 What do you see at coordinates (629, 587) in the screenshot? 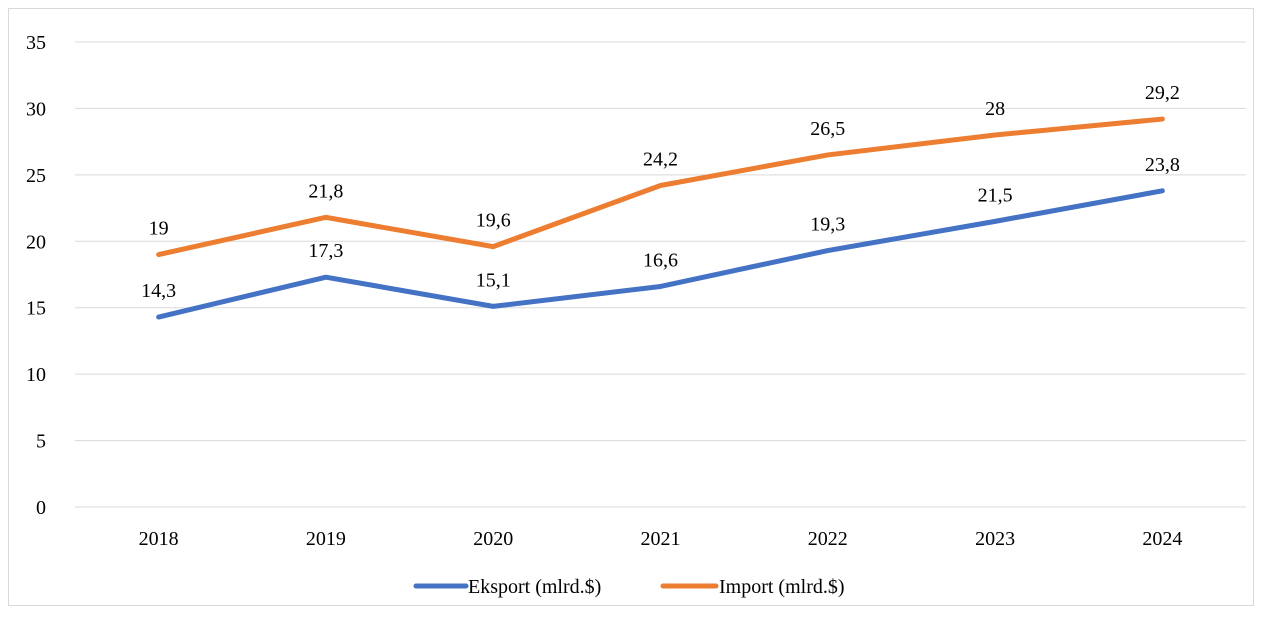
I see `legend: Eksport (mlrd.$) Import (mlrd.$)` at bounding box center [629, 587].